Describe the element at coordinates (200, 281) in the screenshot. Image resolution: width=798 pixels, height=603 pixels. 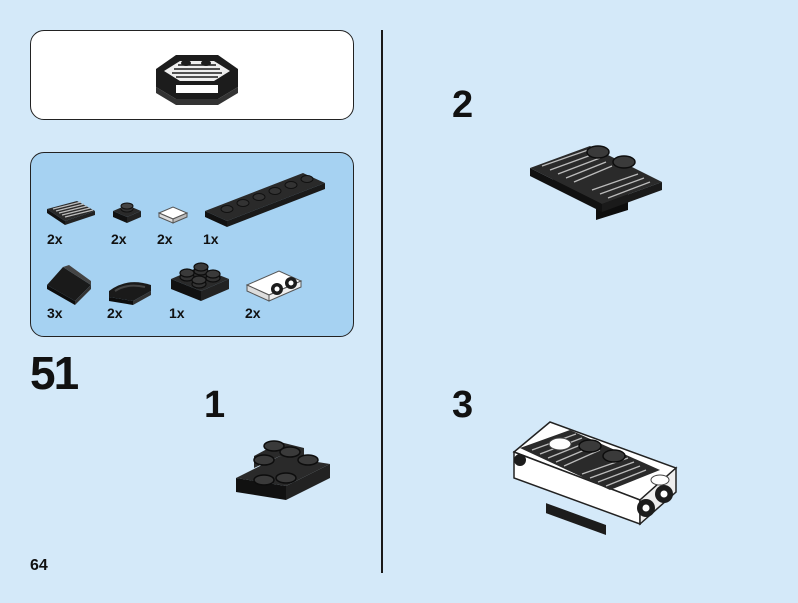
I see `plate-2x2-black-icon` at that location.